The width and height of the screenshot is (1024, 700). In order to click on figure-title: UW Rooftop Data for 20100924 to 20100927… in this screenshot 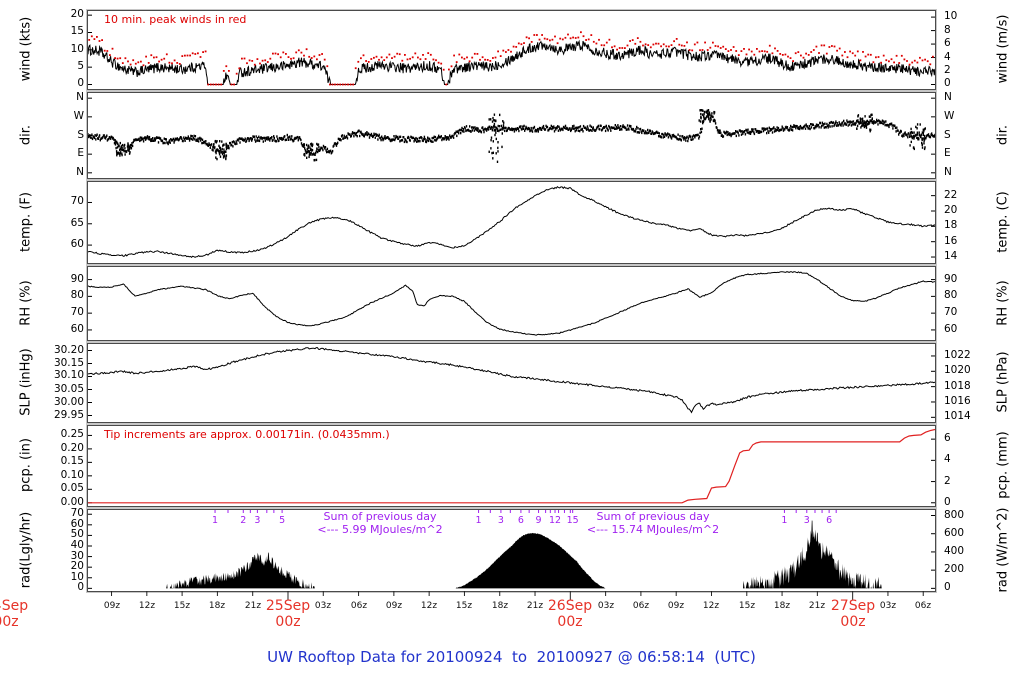, I will do `click(511, 657)`.